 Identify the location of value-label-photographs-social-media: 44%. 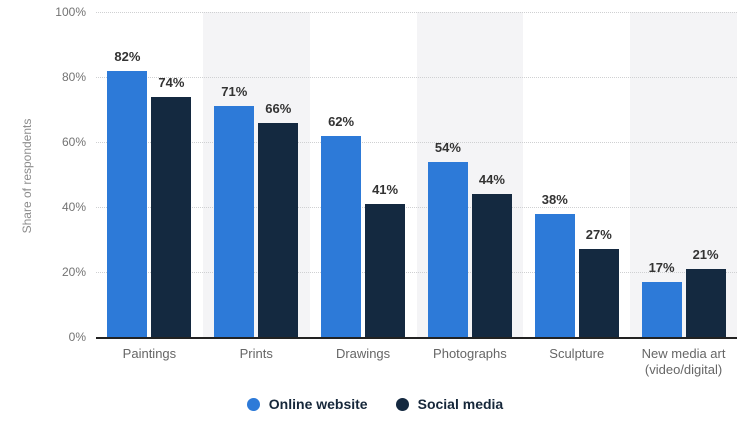
(491, 179).